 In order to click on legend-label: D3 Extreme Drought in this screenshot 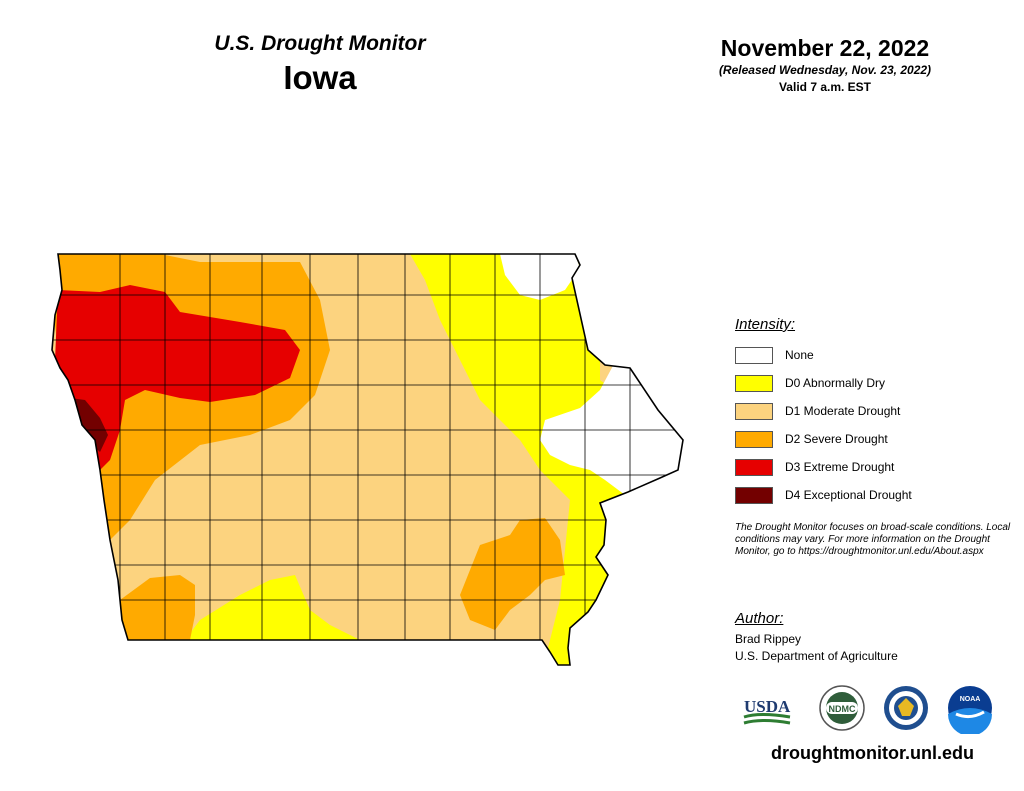, I will do `click(840, 467)`.